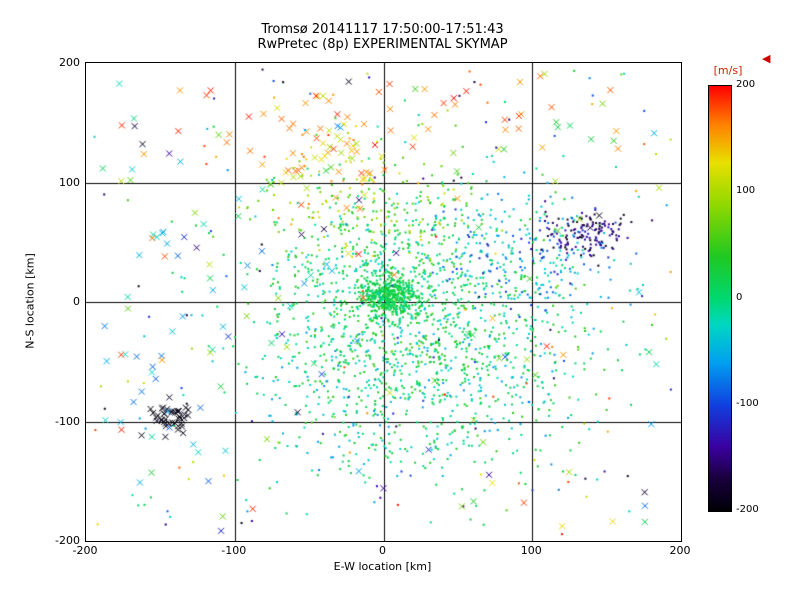  Describe the element at coordinates (69, 62) in the screenshot. I see `y-tick-label: 200` at that location.